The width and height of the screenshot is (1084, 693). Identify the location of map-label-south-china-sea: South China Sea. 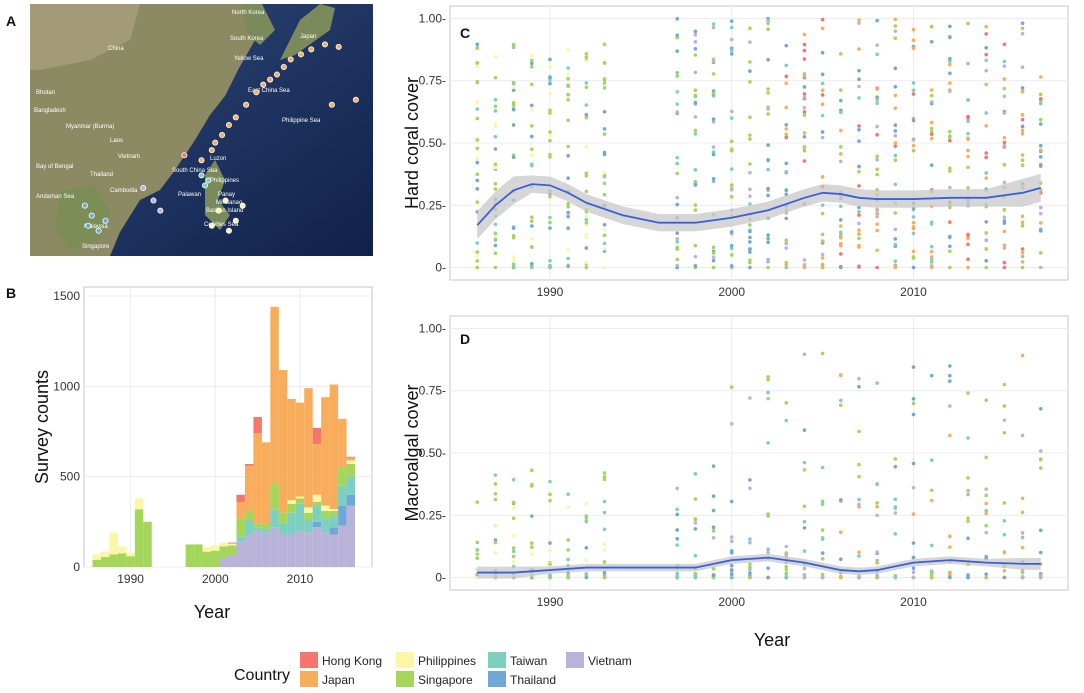
(195, 171).